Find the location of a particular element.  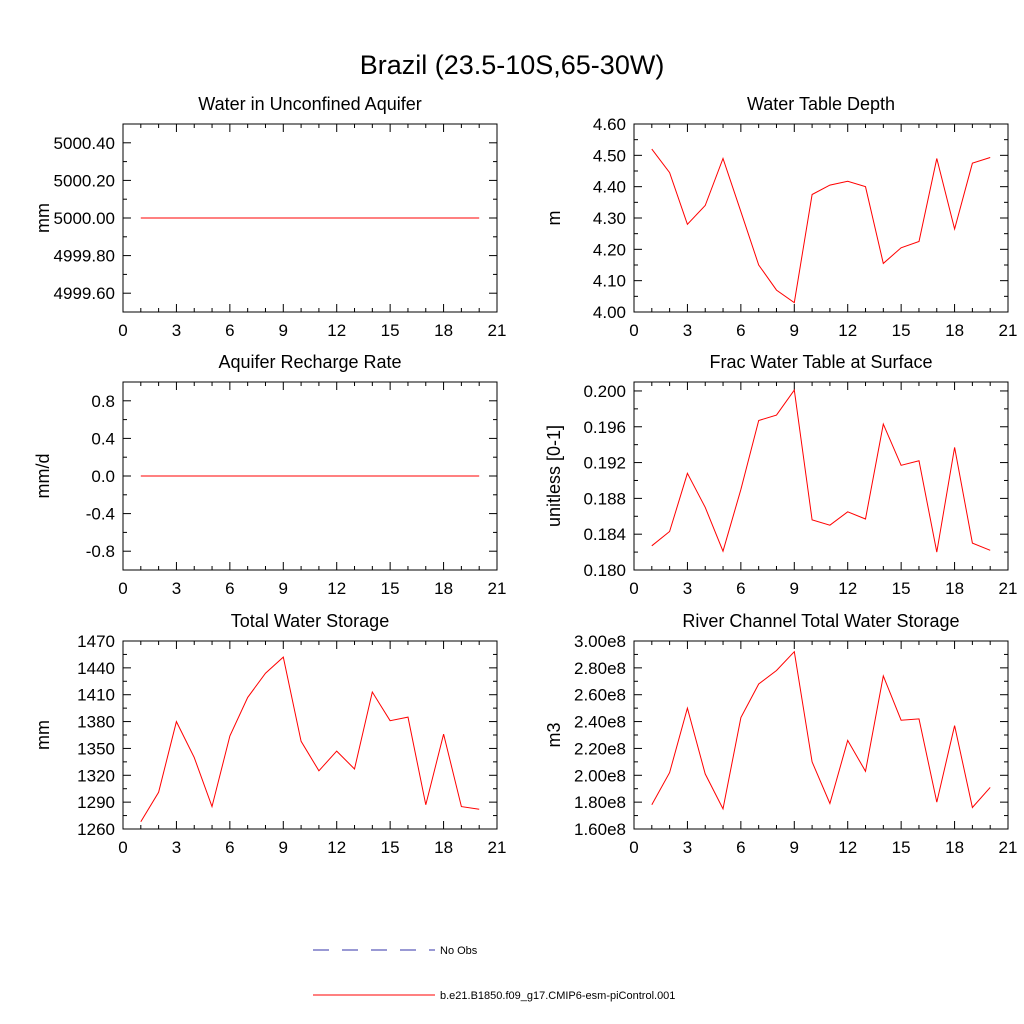

y-tick-label: 5000.00 is located at coordinates (84, 218).